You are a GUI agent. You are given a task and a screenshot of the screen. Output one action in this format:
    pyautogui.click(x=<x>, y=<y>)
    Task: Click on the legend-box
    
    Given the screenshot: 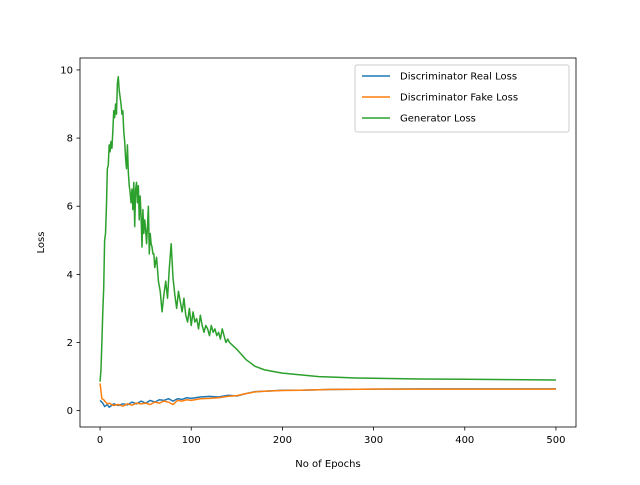 What is the action you would take?
    pyautogui.click(x=462, y=98)
    